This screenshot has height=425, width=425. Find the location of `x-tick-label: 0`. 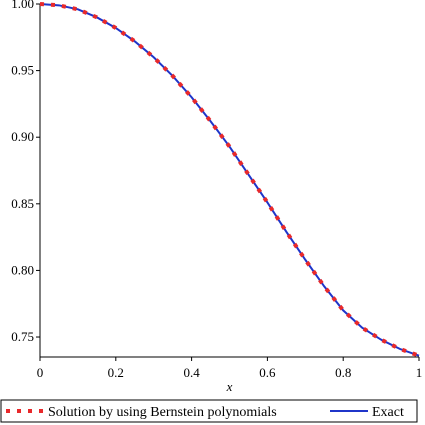

x-tick-label: 0 is located at coordinates (40, 372).